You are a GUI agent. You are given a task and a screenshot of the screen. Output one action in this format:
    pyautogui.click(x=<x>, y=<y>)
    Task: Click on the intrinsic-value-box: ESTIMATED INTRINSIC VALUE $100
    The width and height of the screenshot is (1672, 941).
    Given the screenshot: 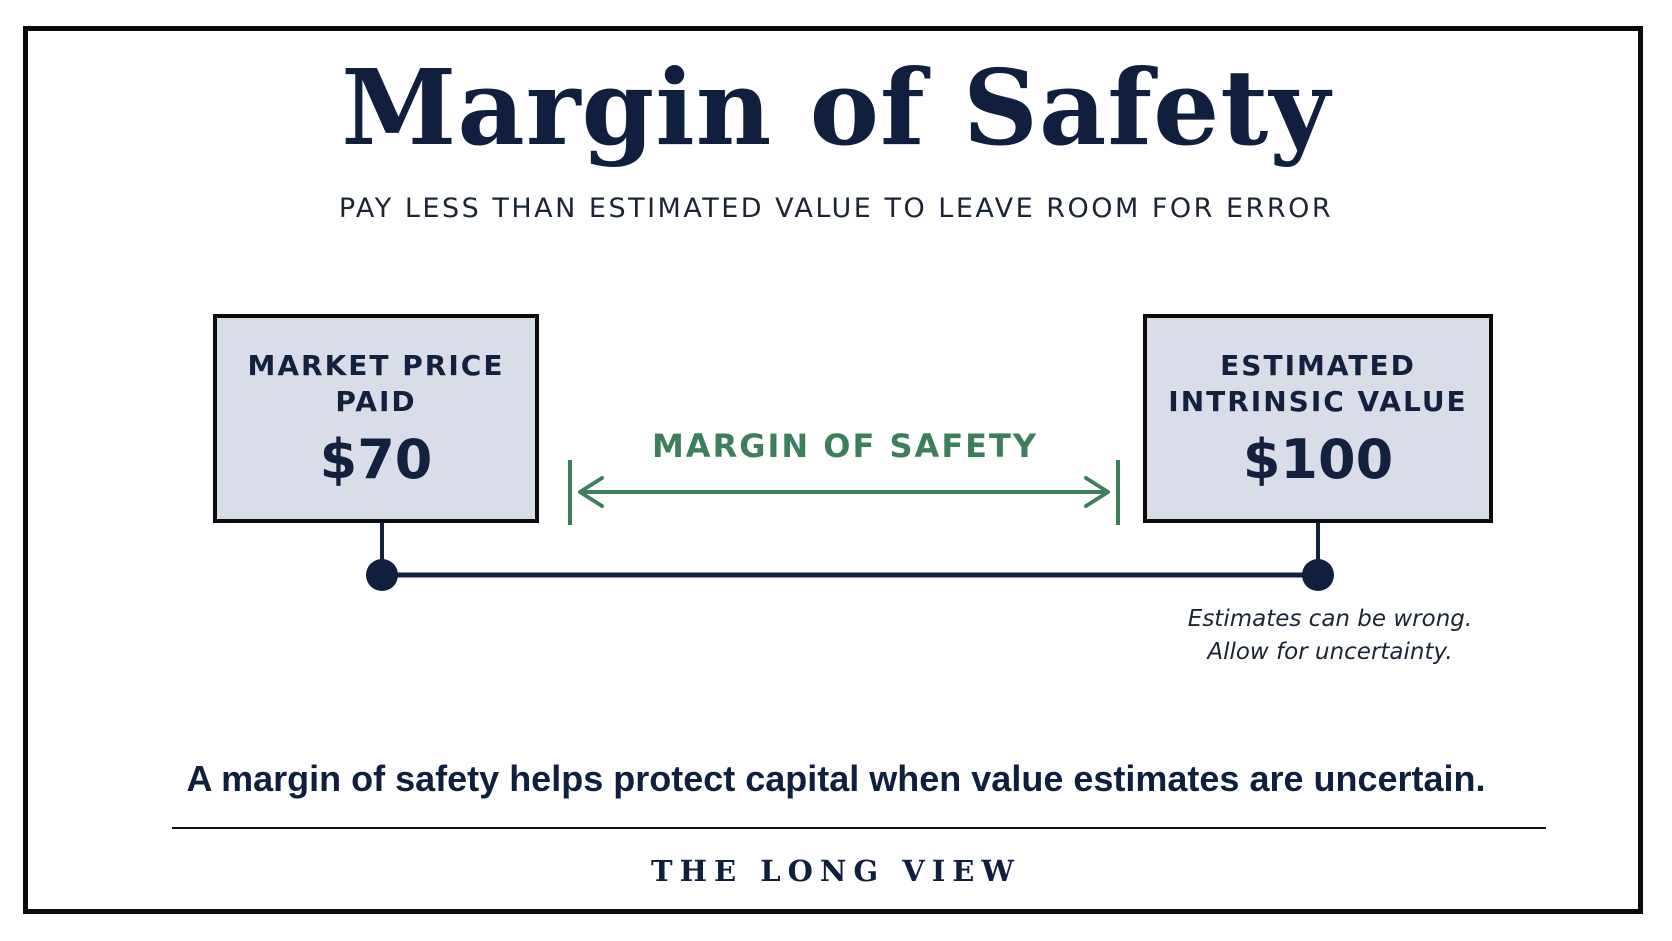 What is the action you would take?
    pyautogui.click(x=1318, y=418)
    